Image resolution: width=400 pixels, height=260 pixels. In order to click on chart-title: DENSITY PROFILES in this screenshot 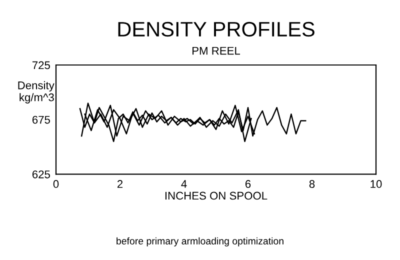, I will do `click(216, 29)`.